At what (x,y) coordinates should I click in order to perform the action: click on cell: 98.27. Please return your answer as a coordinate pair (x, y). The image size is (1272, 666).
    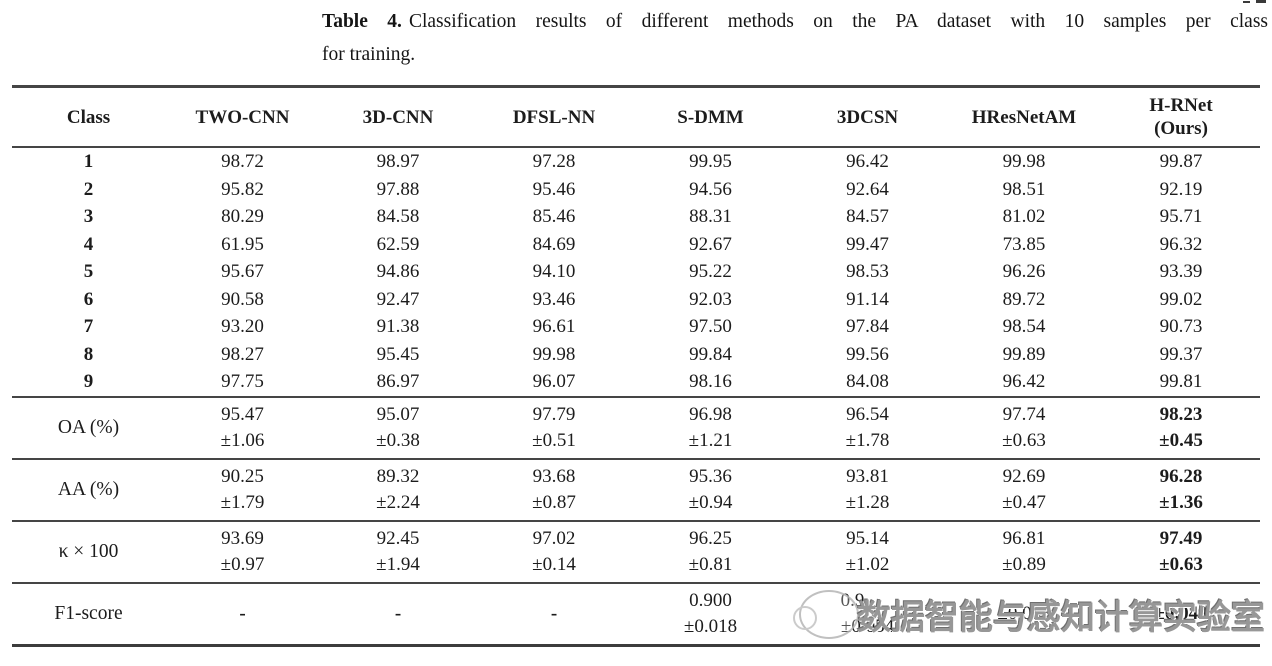
    Looking at the image, I should click on (242, 354).